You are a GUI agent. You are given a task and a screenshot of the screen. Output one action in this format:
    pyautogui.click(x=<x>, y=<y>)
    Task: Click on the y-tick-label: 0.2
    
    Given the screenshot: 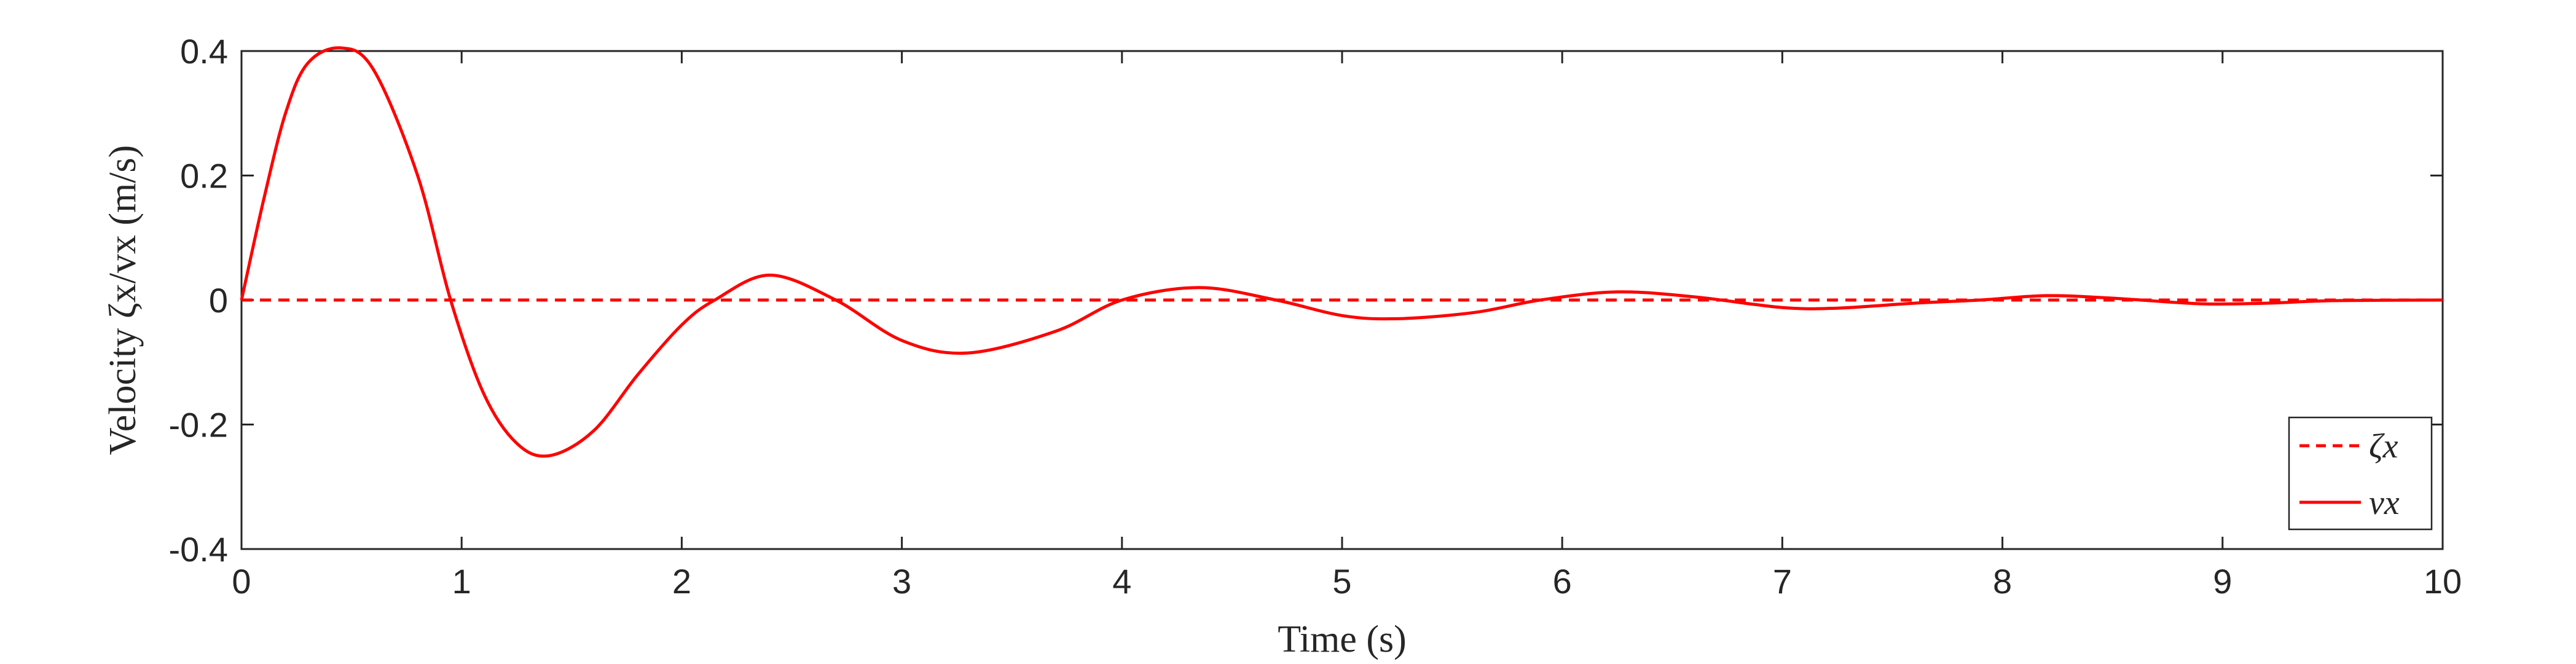 What is the action you would take?
    pyautogui.click(x=204, y=176)
    